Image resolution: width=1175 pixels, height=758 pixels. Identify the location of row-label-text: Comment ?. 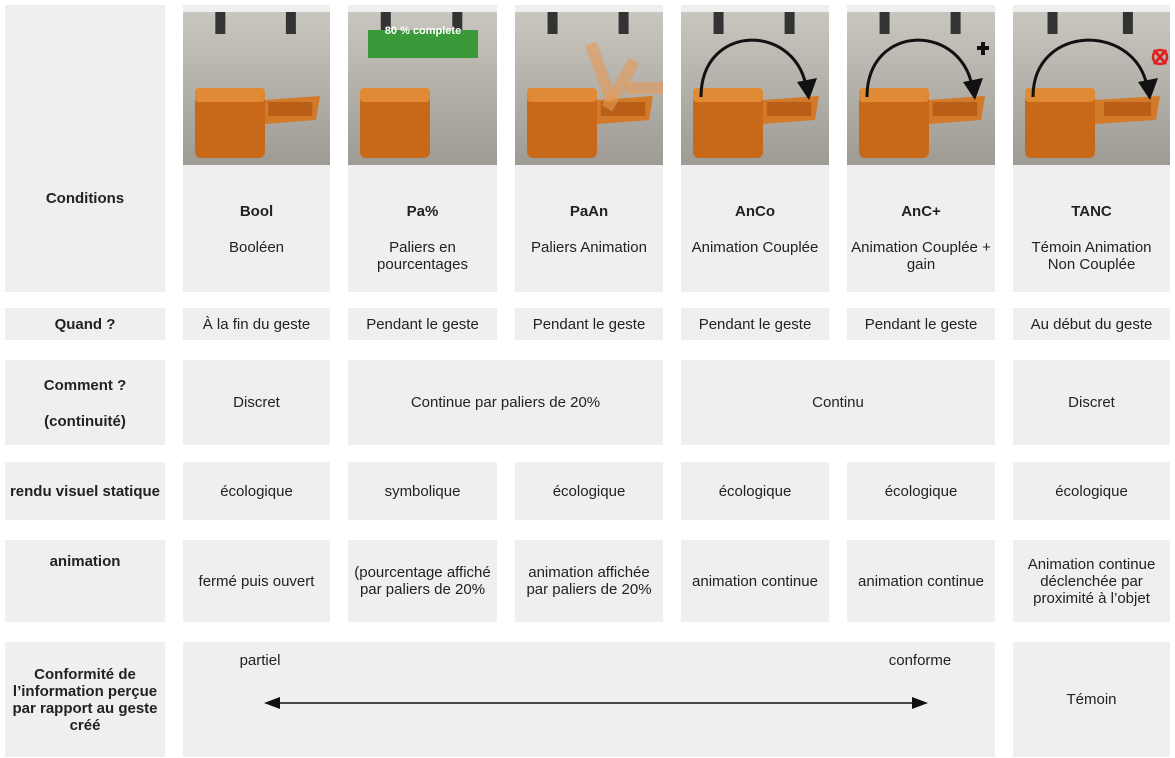
(85, 385).